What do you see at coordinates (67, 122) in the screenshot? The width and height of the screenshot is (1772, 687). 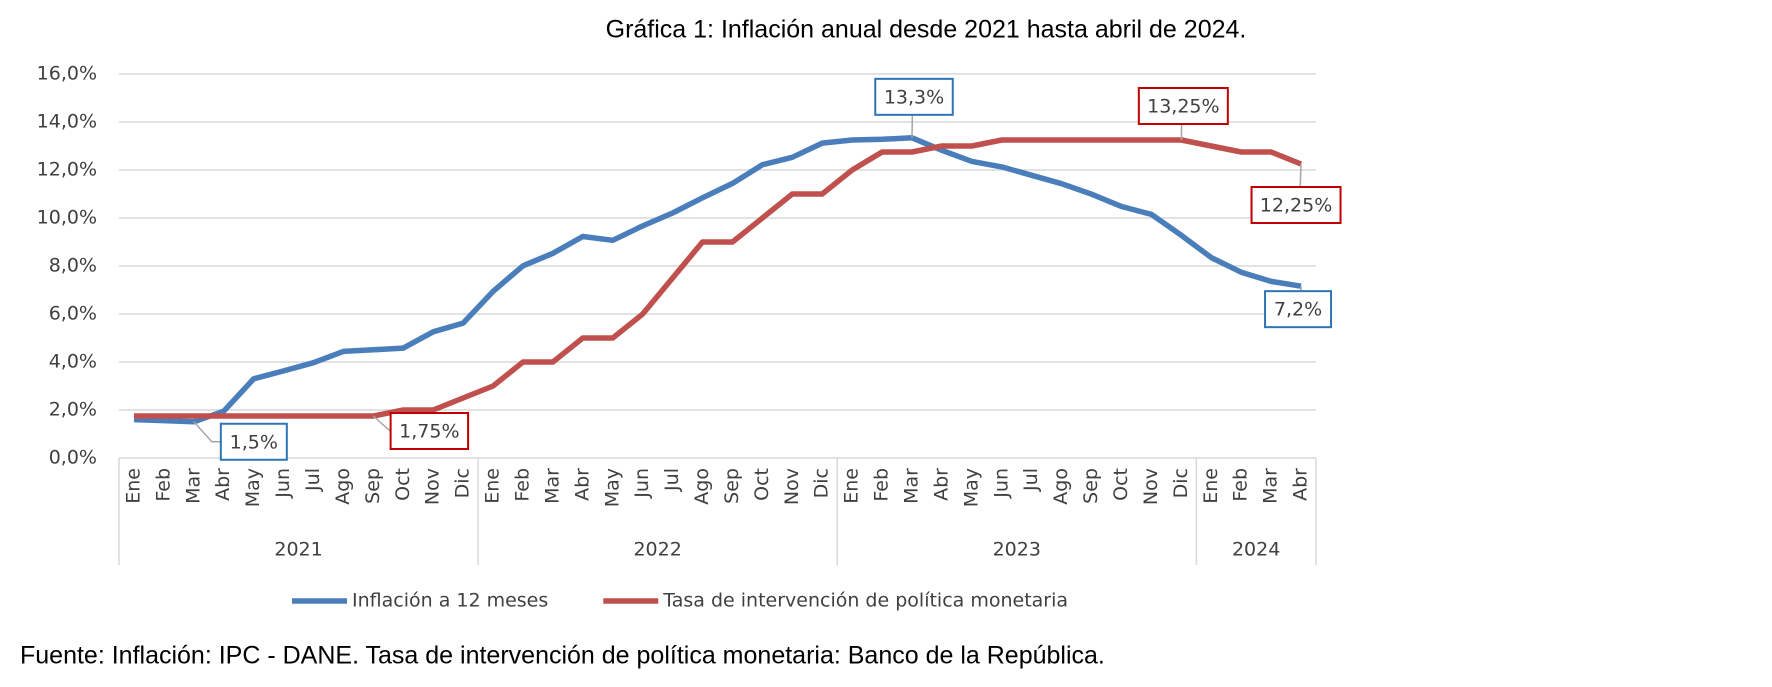 I see `y-tick-label: 14,0%` at bounding box center [67, 122].